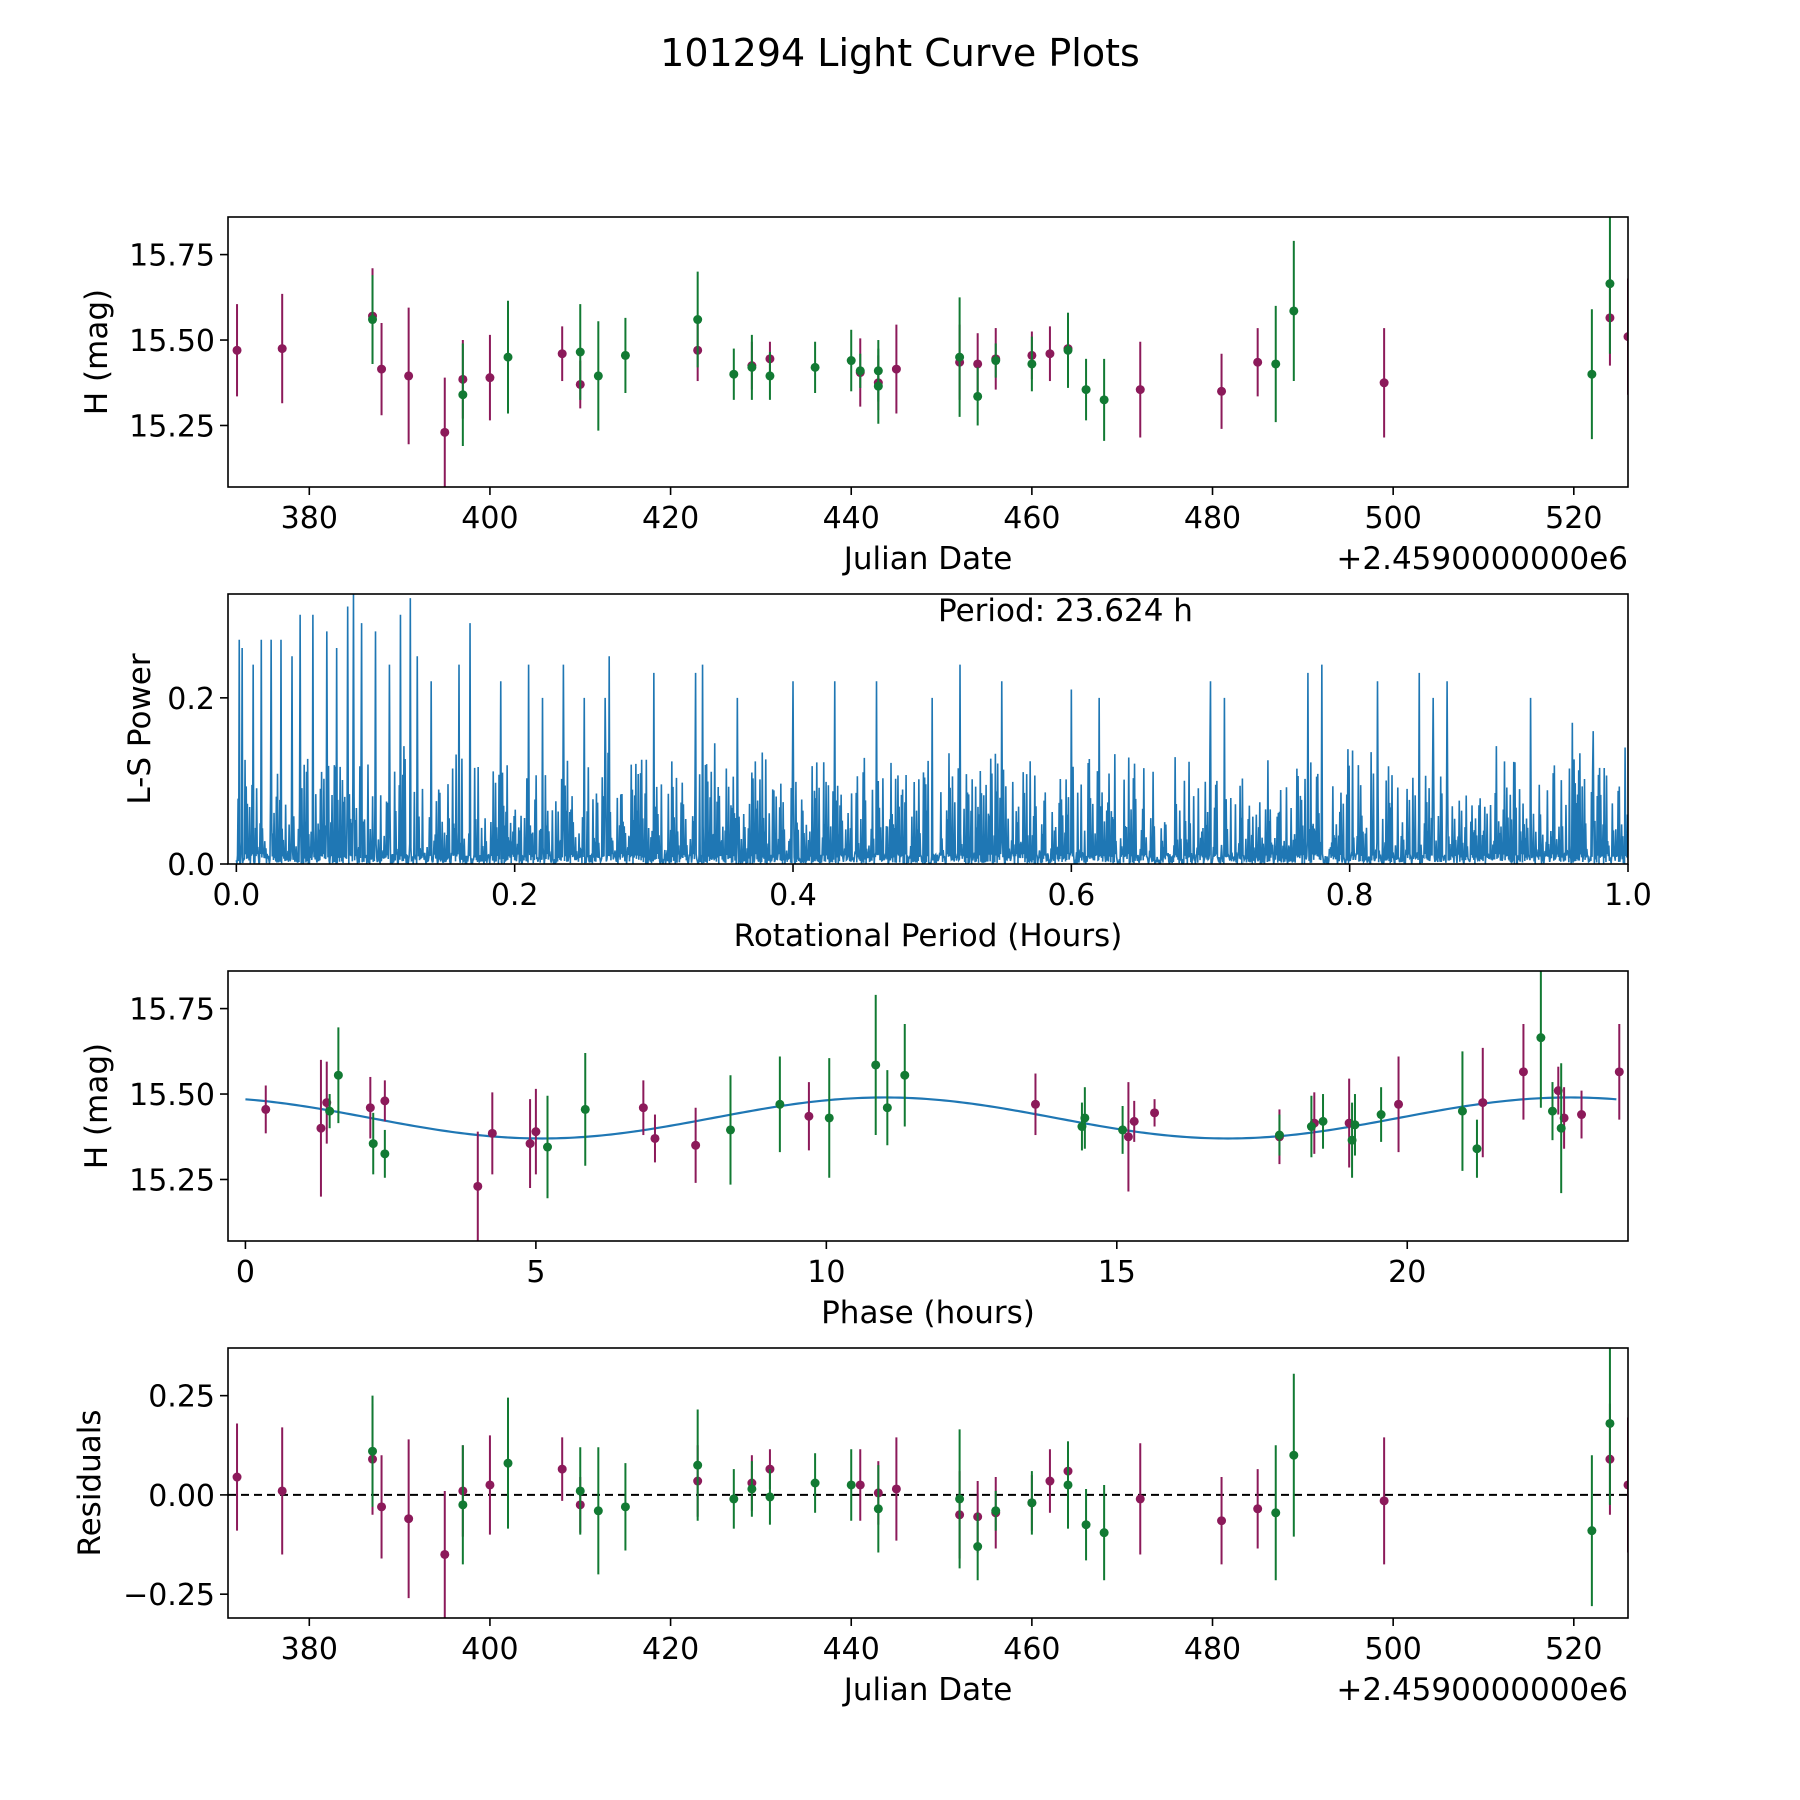 Image resolution: width=1800 pixels, height=1800 pixels. Describe the element at coordinates (140, 728) in the screenshot. I see `y-axis-label: L-S Power` at that location.